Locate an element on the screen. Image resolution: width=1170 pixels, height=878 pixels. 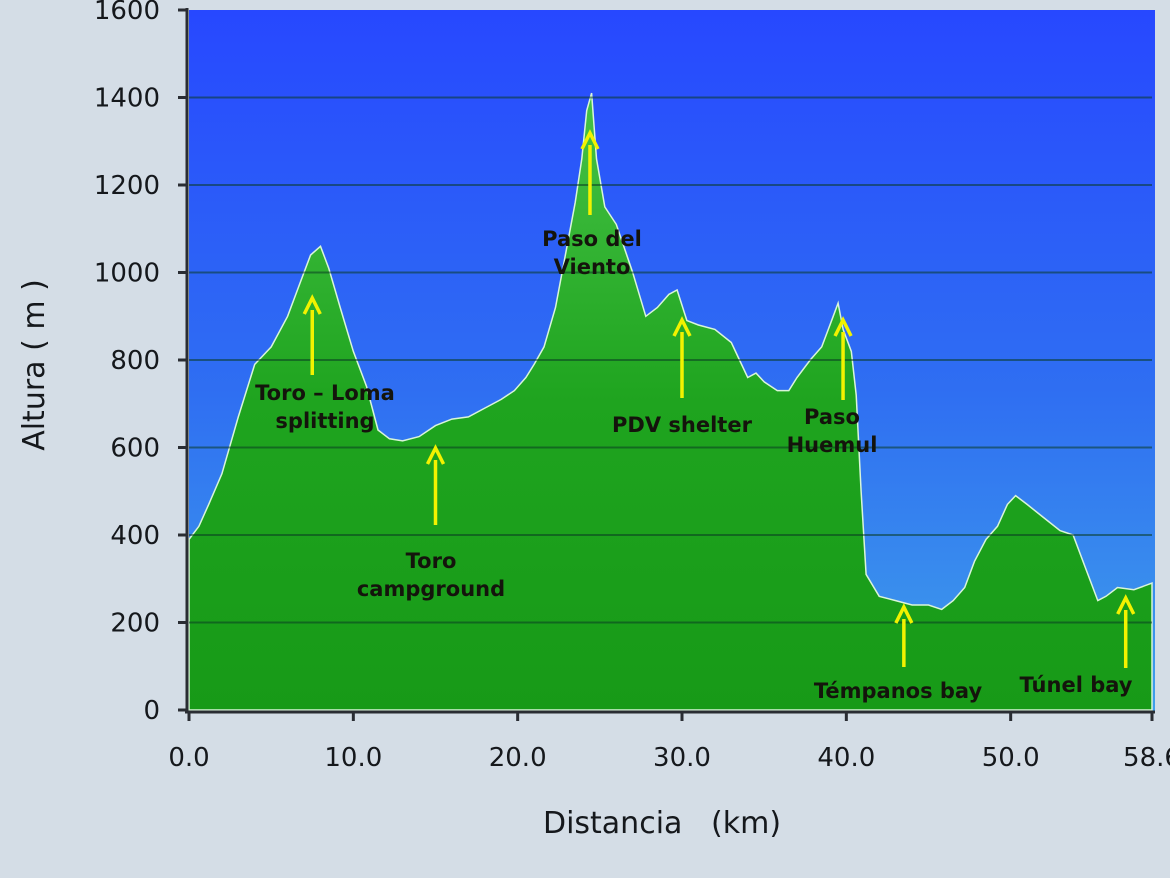
annotation-label: Viento is located at coordinates (592, 267).